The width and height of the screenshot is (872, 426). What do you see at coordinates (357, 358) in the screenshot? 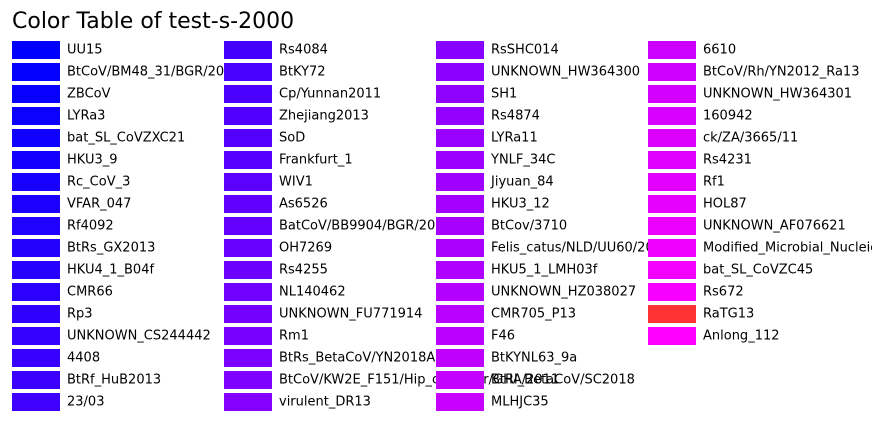
I see `color-label: BtRs_BetaCoV/YN2018A` at bounding box center [357, 358].